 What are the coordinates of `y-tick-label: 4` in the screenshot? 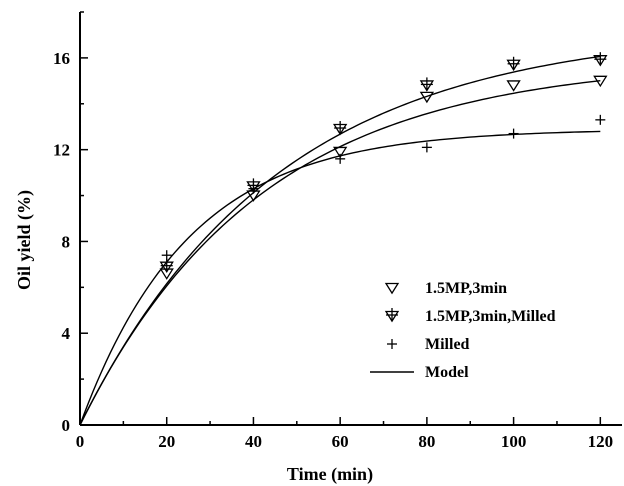 It's located at (66, 333).